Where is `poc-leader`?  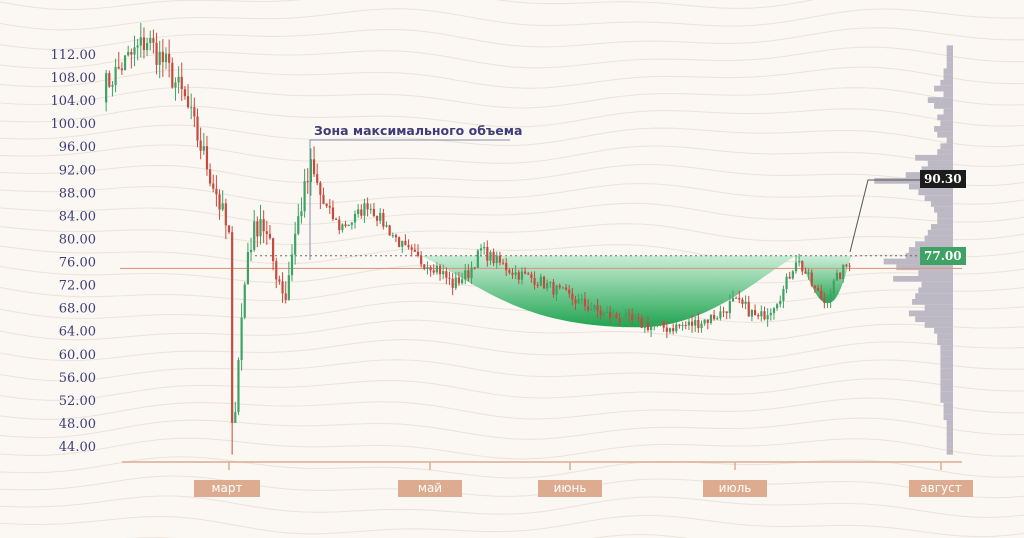
poc-leader is located at coordinates (884, 216).